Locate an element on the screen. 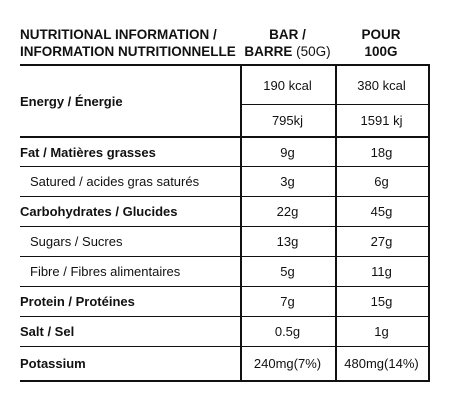 The height and width of the screenshot is (401, 460). fibre-per-100g: 11g is located at coordinates (381, 271).